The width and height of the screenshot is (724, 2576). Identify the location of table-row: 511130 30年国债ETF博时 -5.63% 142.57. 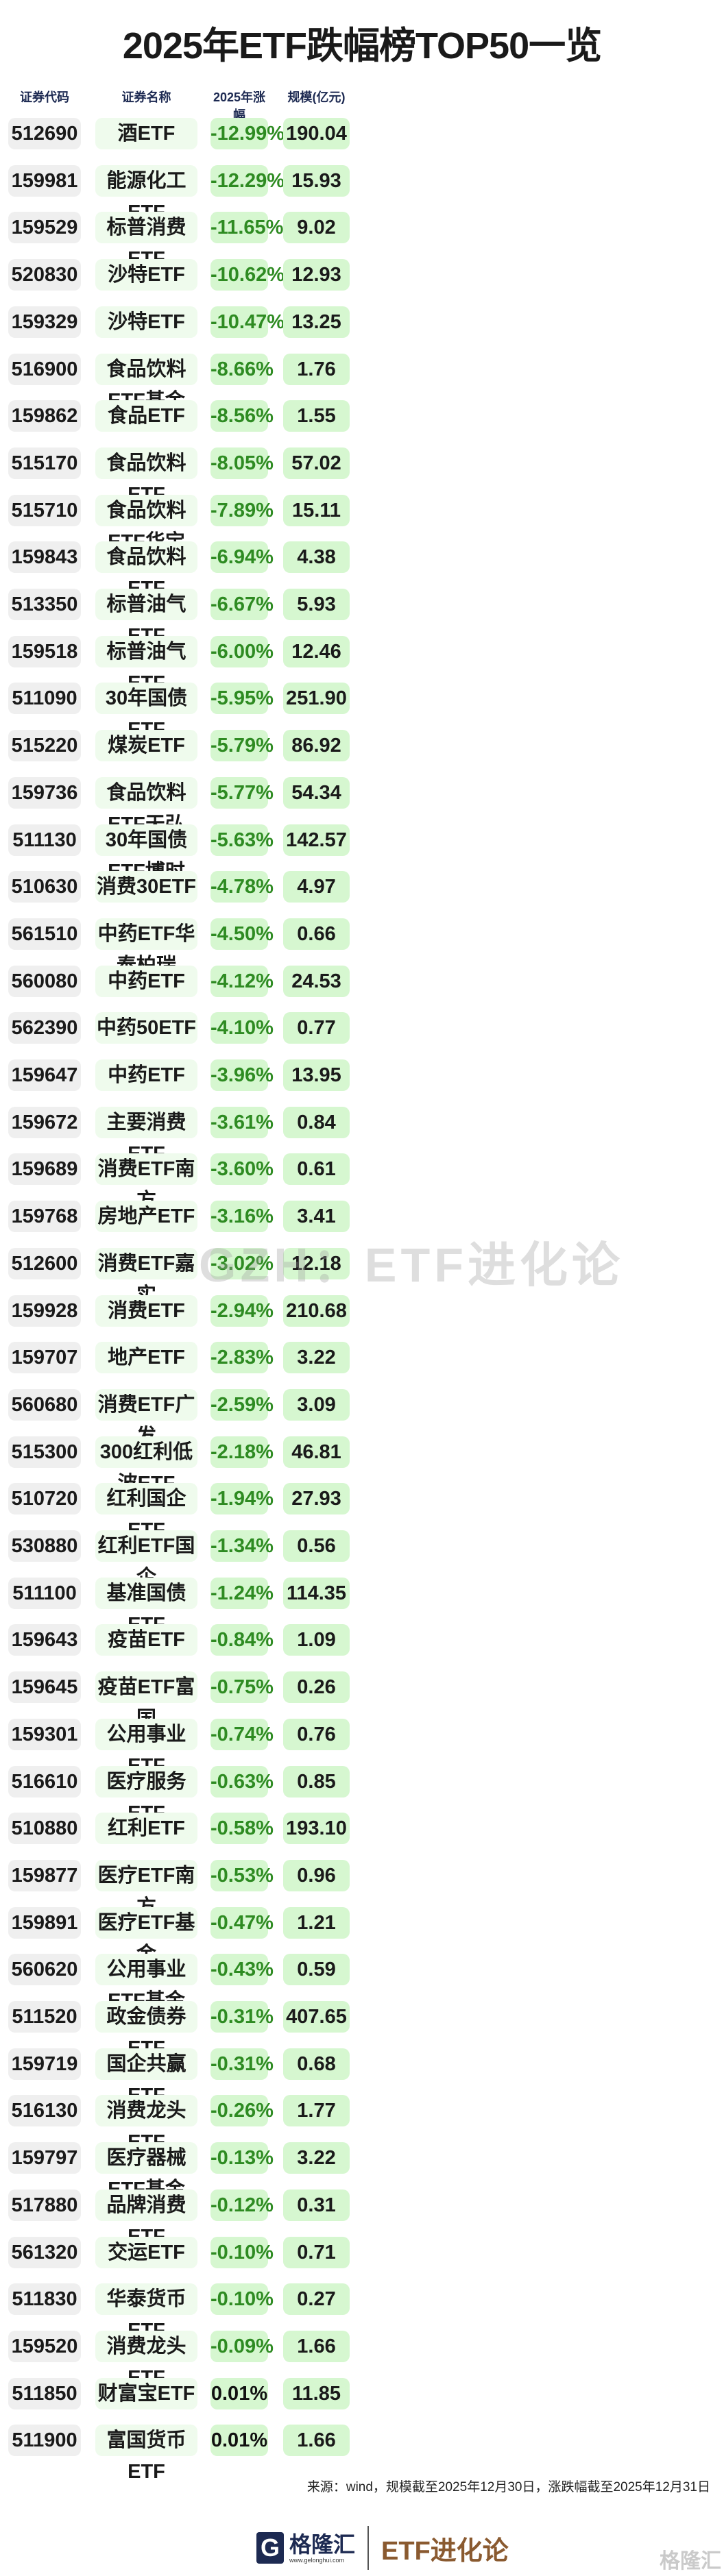
(362, 854).